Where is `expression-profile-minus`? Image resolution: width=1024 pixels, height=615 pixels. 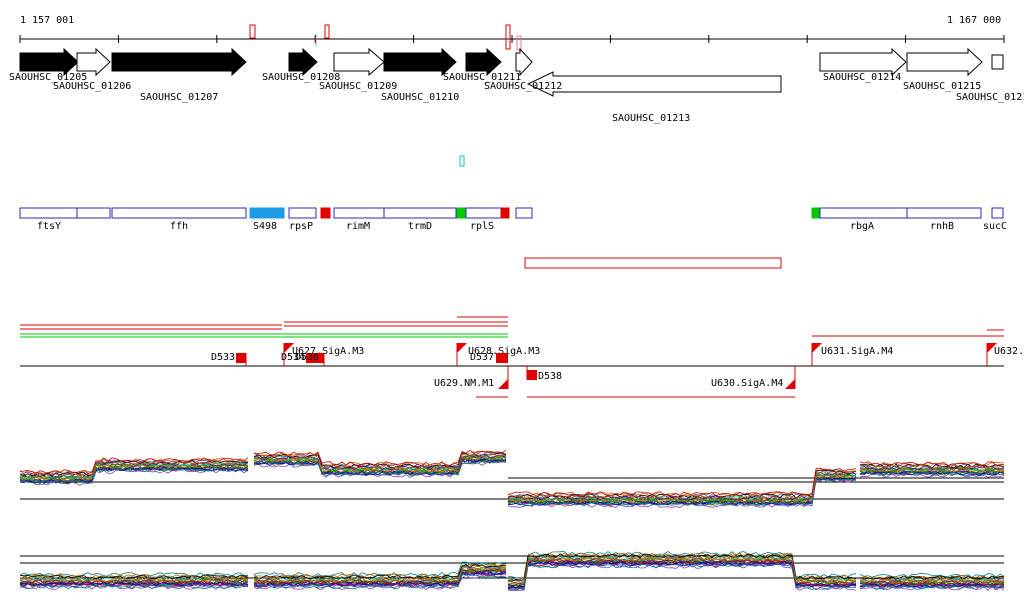
expression-profile-minus is located at coordinates (512, 571).